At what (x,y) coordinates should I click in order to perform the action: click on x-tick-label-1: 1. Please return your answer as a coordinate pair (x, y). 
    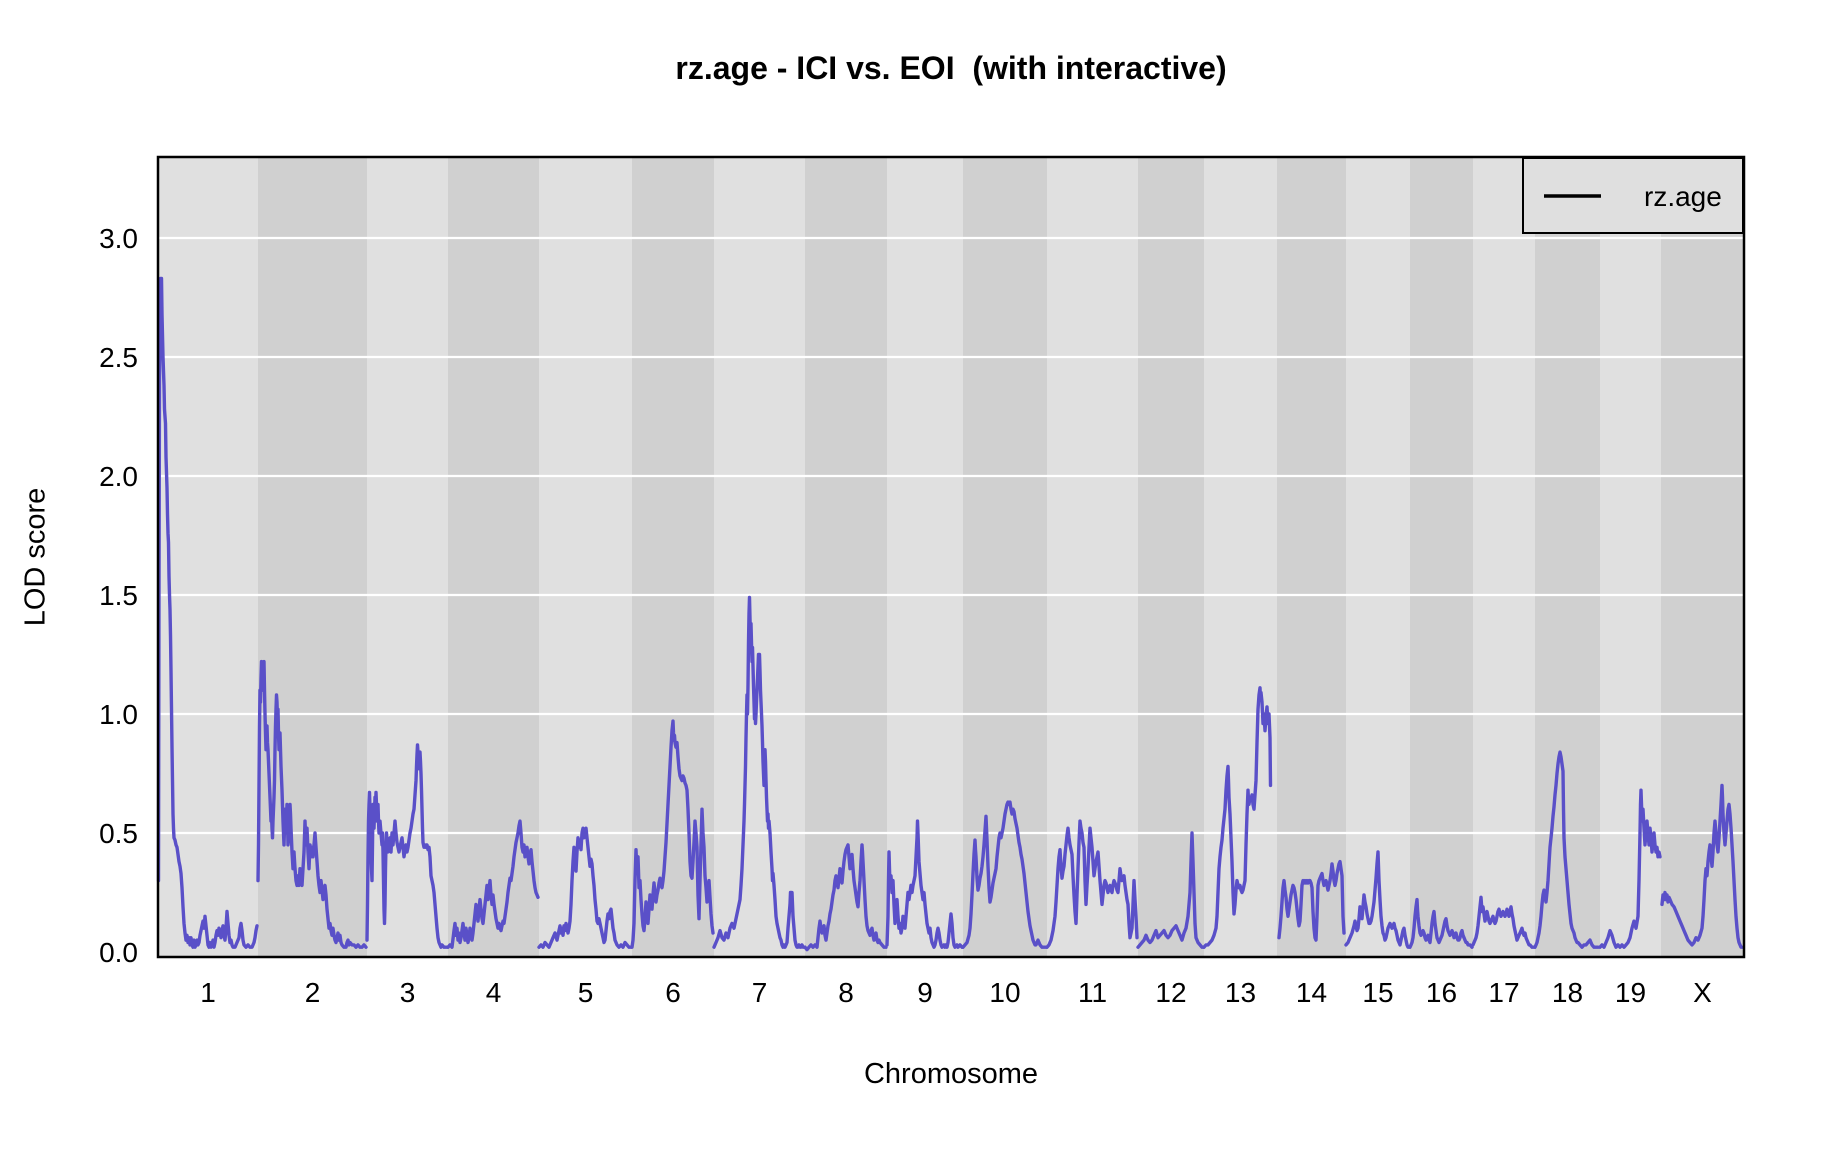
    Looking at the image, I should click on (208, 992).